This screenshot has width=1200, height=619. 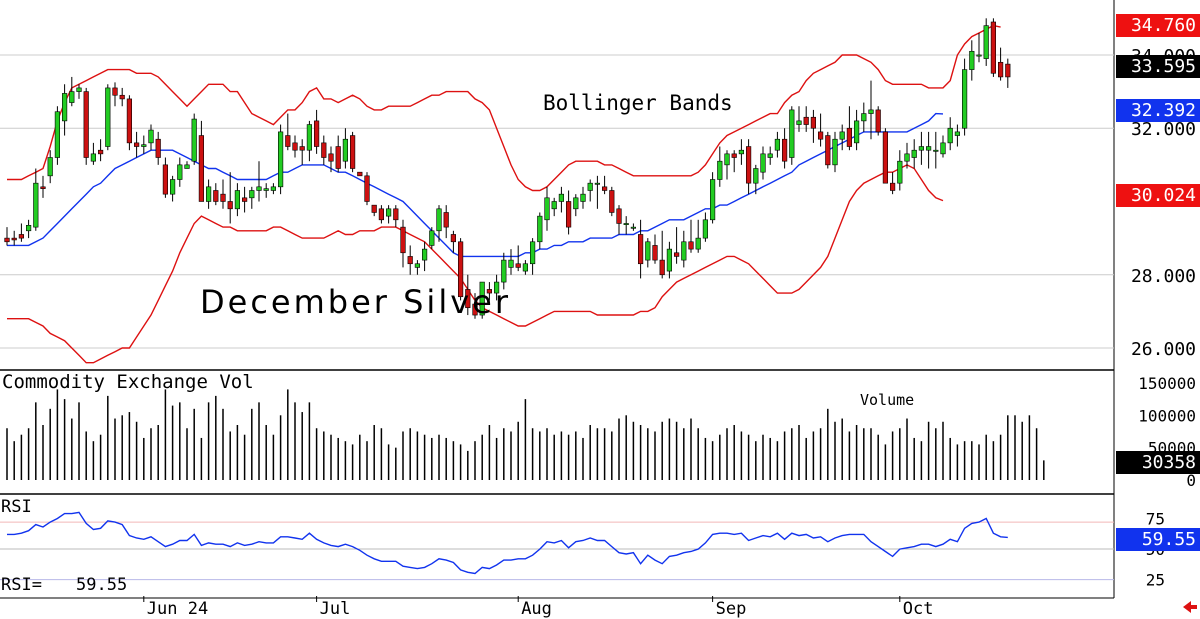 What do you see at coordinates (557, 546) in the screenshot?
I see `rsi-plot` at bounding box center [557, 546].